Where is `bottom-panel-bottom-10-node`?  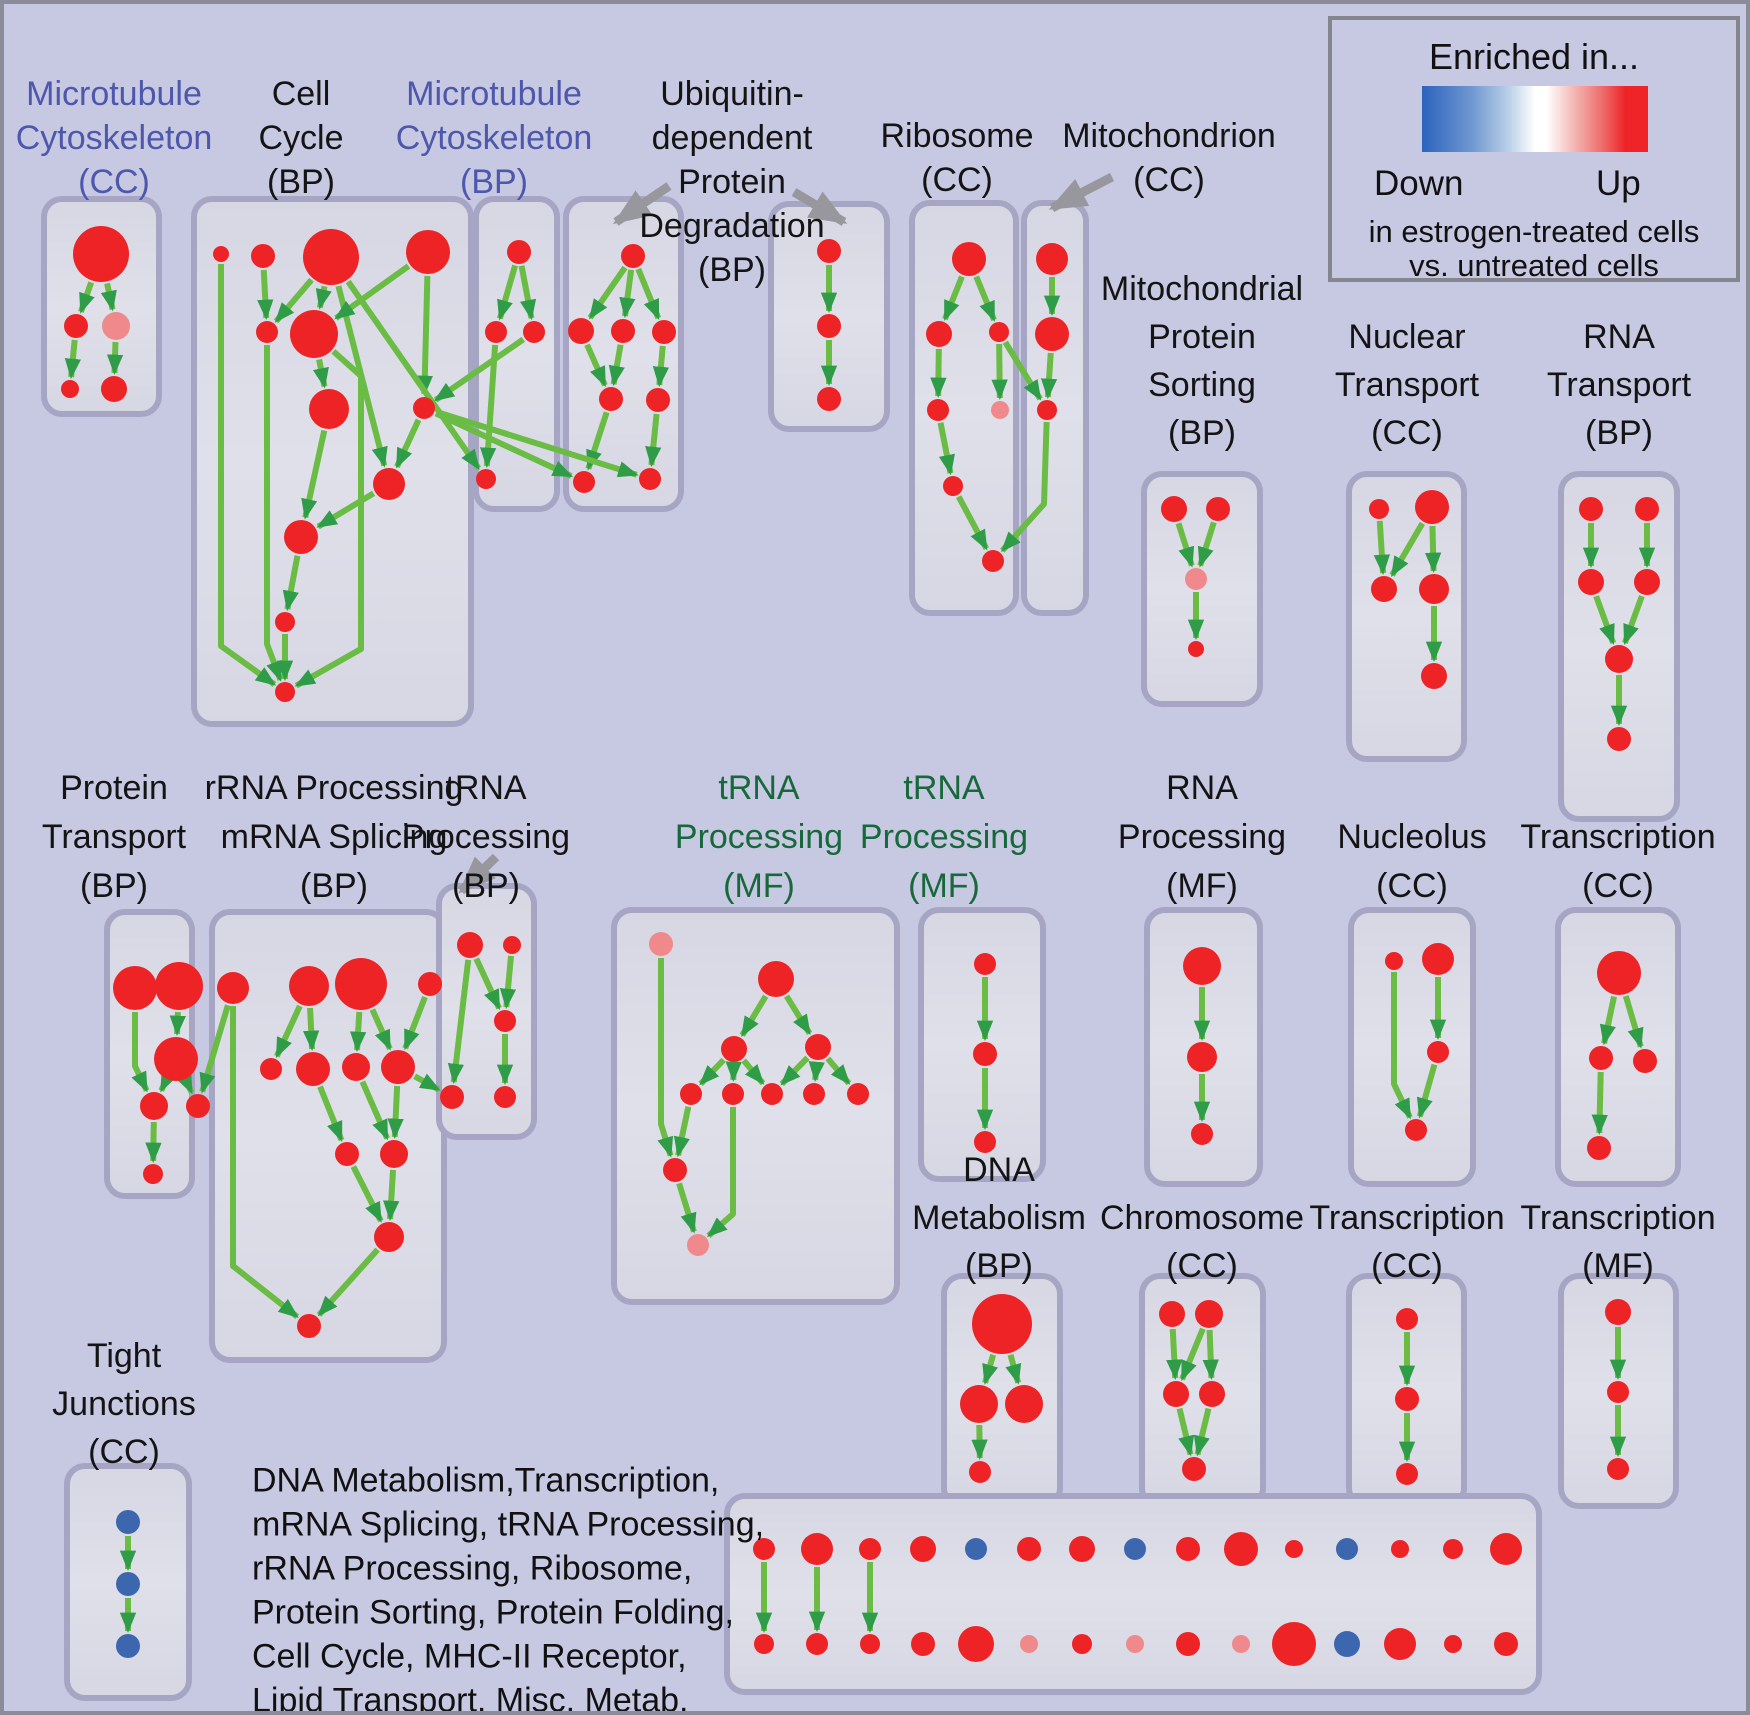
bottom-panel-bottom-10-node is located at coordinates (1294, 1644).